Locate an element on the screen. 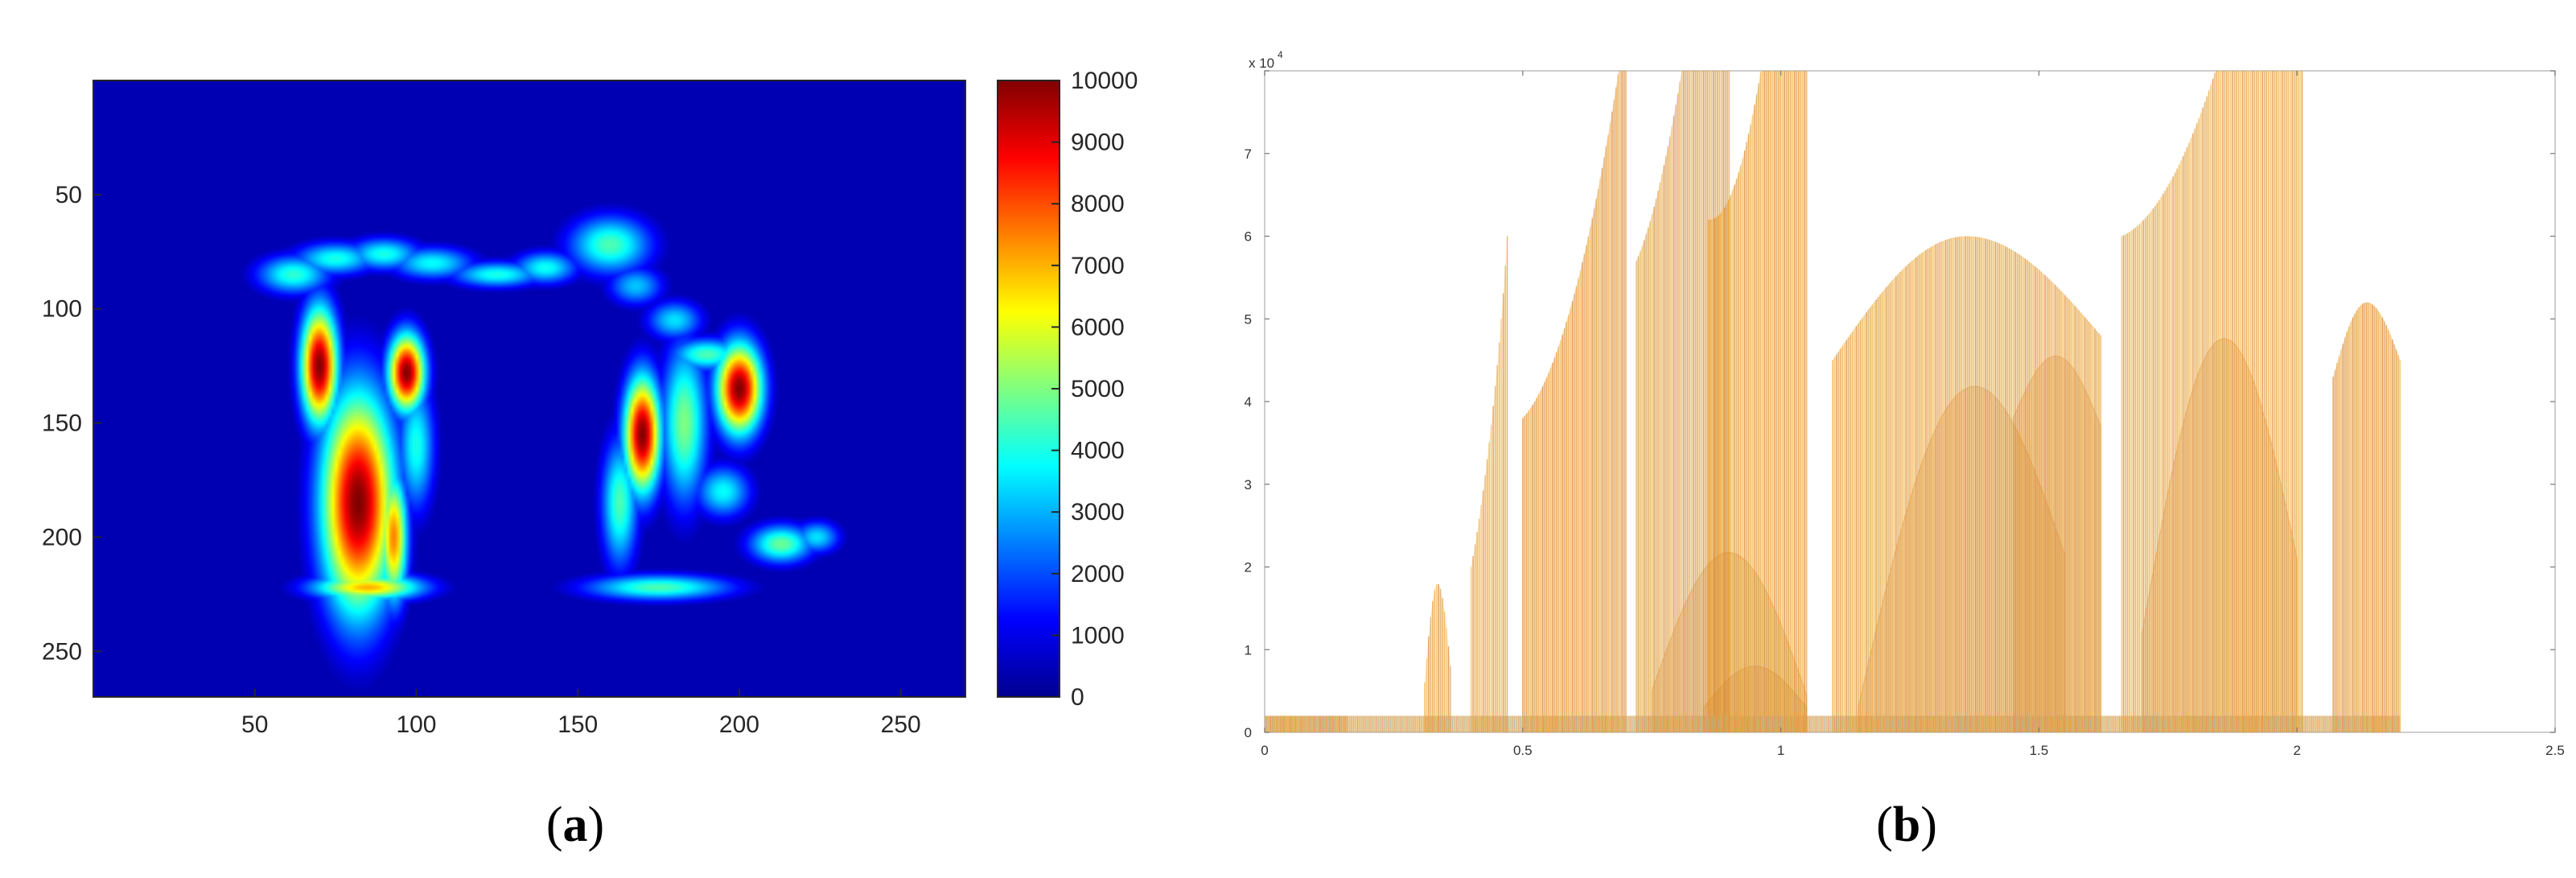  y-tick-label: 200 is located at coordinates (62, 537).